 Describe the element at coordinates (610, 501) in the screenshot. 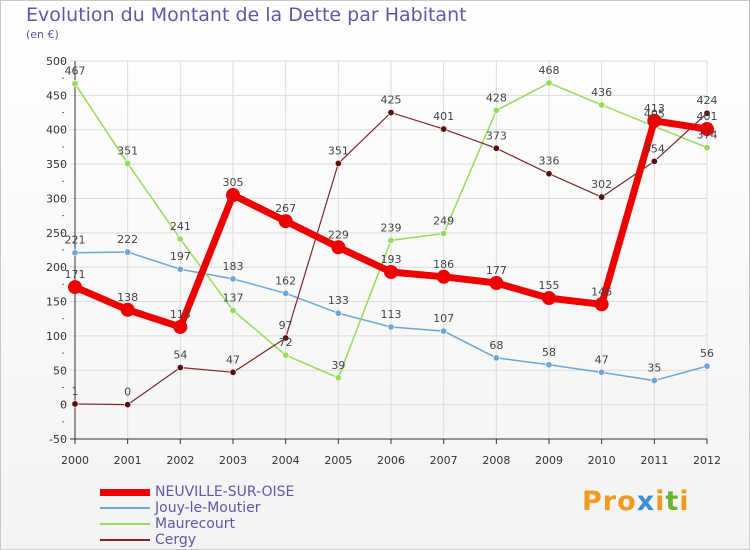

I see `logo-letter: r` at that location.